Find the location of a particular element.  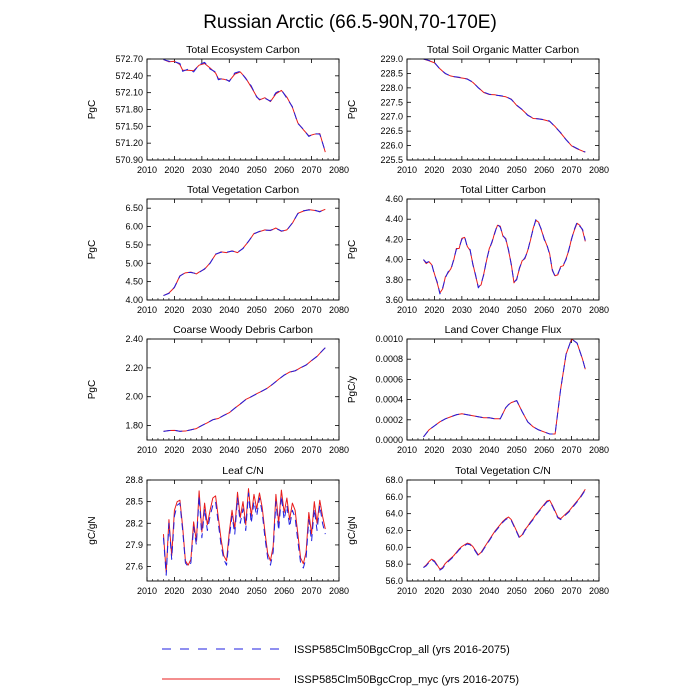

y-tick-label: 227.0 is located at coordinates (391, 117).